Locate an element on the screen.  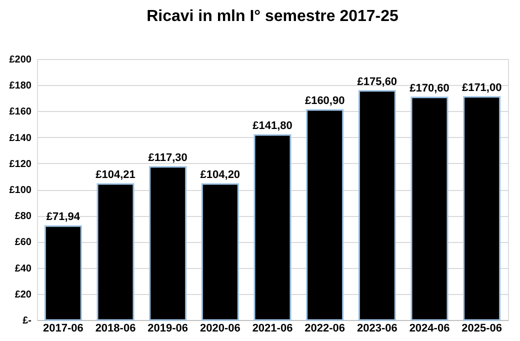
x-tick-label: 2020-06 is located at coordinates (220, 328).